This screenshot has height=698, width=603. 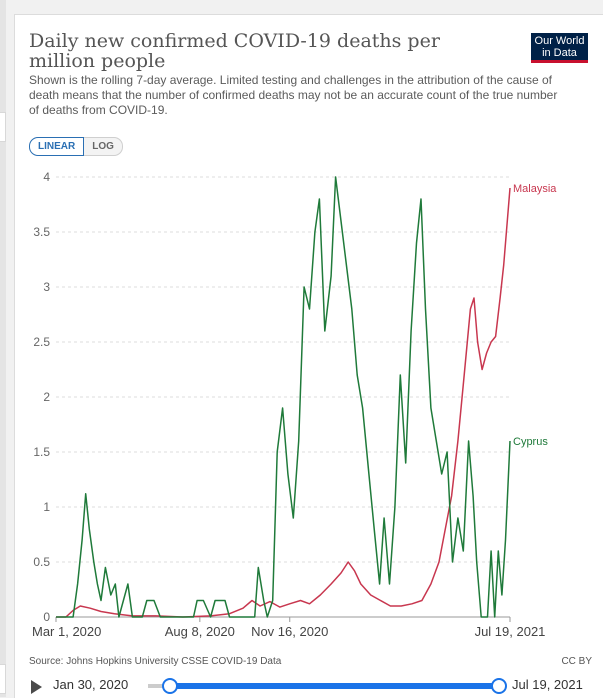 I want to click on y-tick-label: 2.5, so click(x=41, y=342).